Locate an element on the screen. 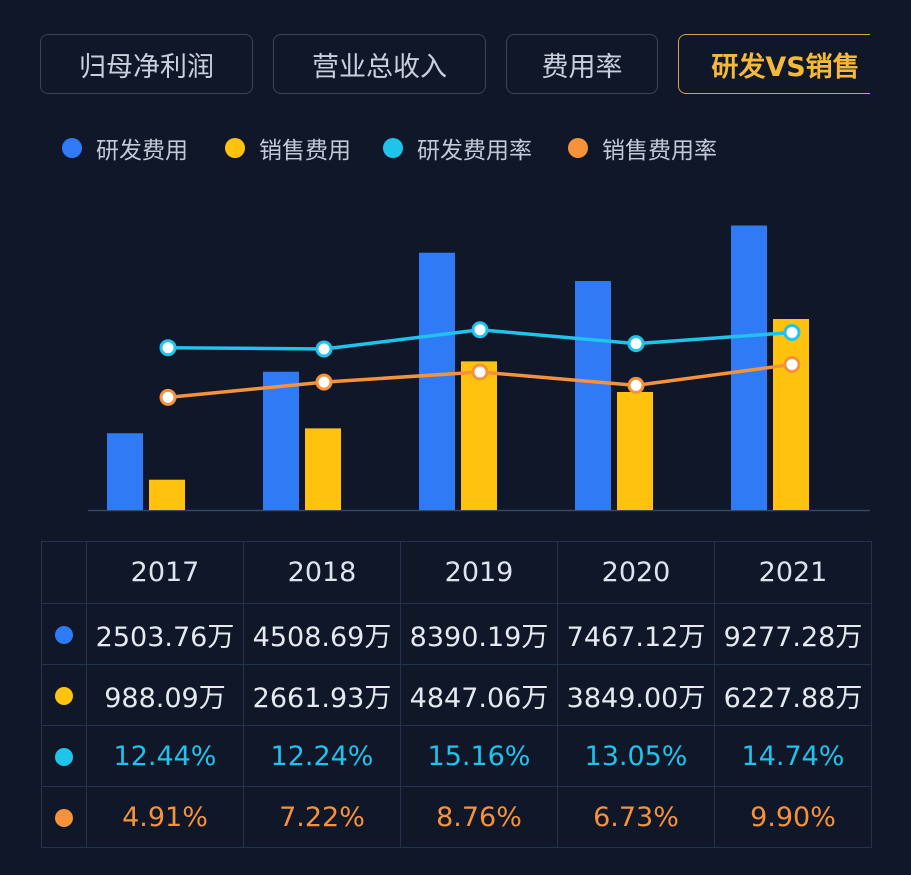  table-cell: 9.90% is located at coordinates (793, 817).